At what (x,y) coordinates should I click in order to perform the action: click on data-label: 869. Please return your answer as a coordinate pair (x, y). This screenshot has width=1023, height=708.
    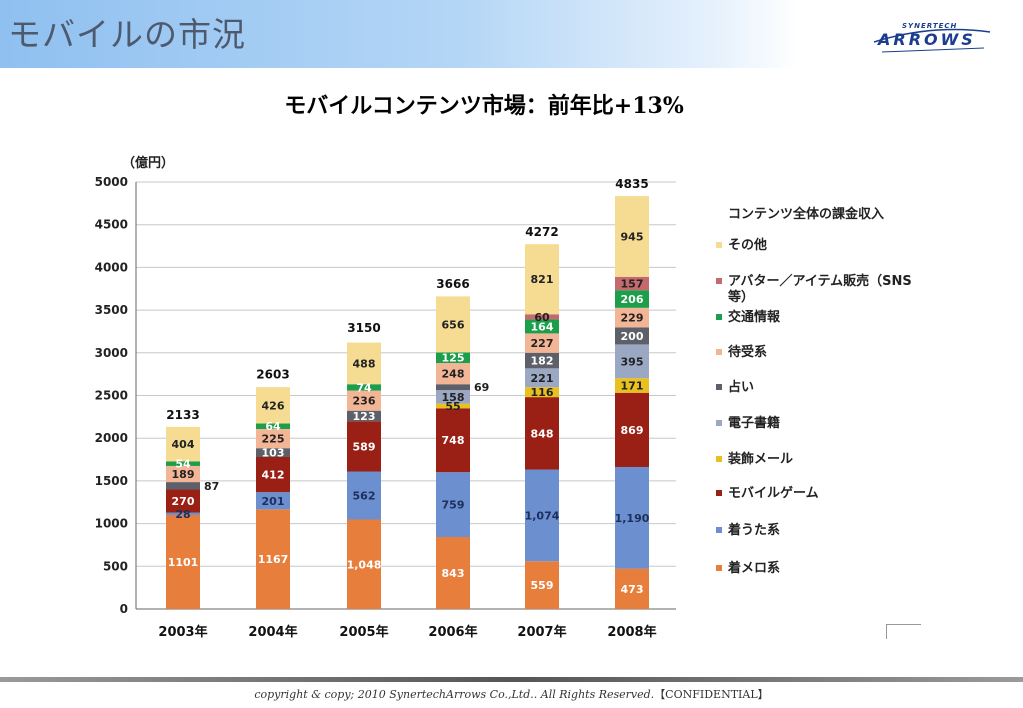
    Looking at the image, I should click on (632, 430).